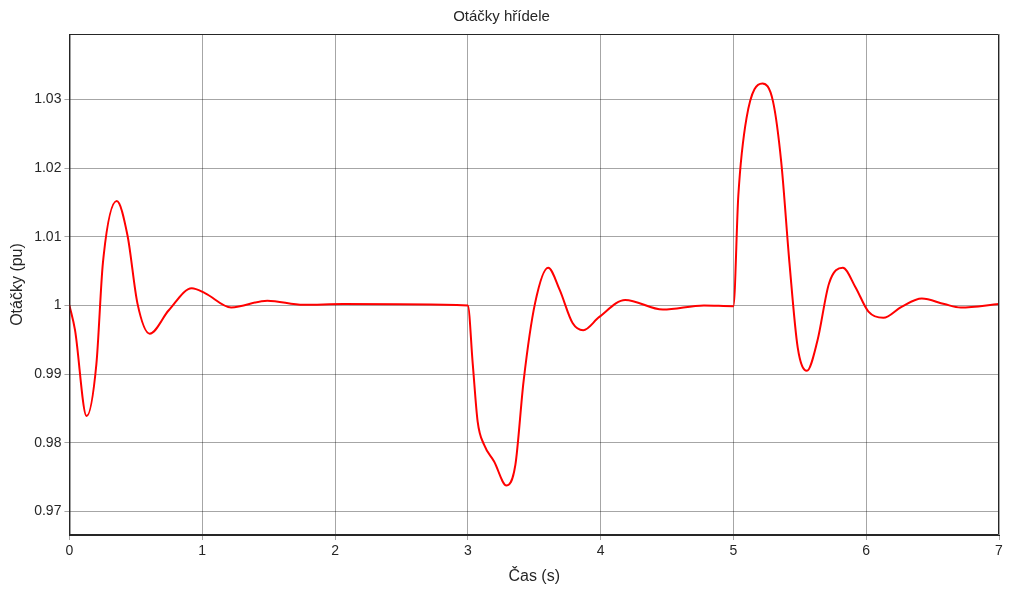 The width and height of the screenshot is (1011, 592). Describe the element at coordinates (48, 373) in the screenshot. I see `y-tick-label: 0.99` at that location.